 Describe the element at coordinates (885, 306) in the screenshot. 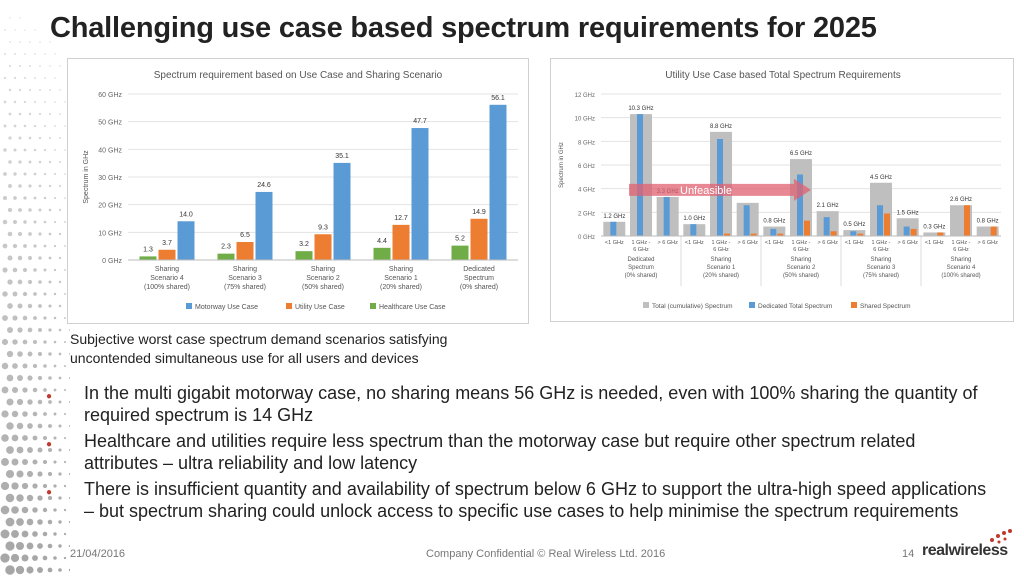

I see `legend-label: Shared Spectrum` at that location.